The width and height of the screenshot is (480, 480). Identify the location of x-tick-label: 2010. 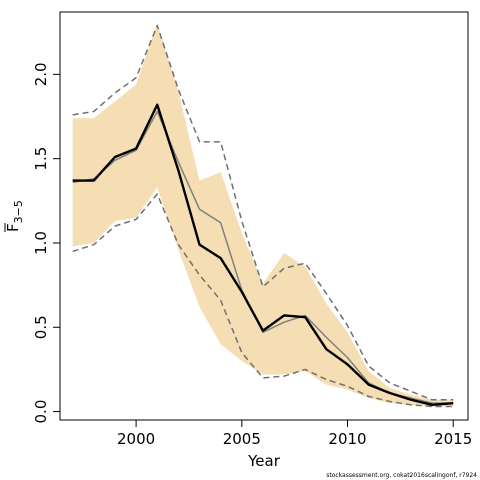
(347, 439).